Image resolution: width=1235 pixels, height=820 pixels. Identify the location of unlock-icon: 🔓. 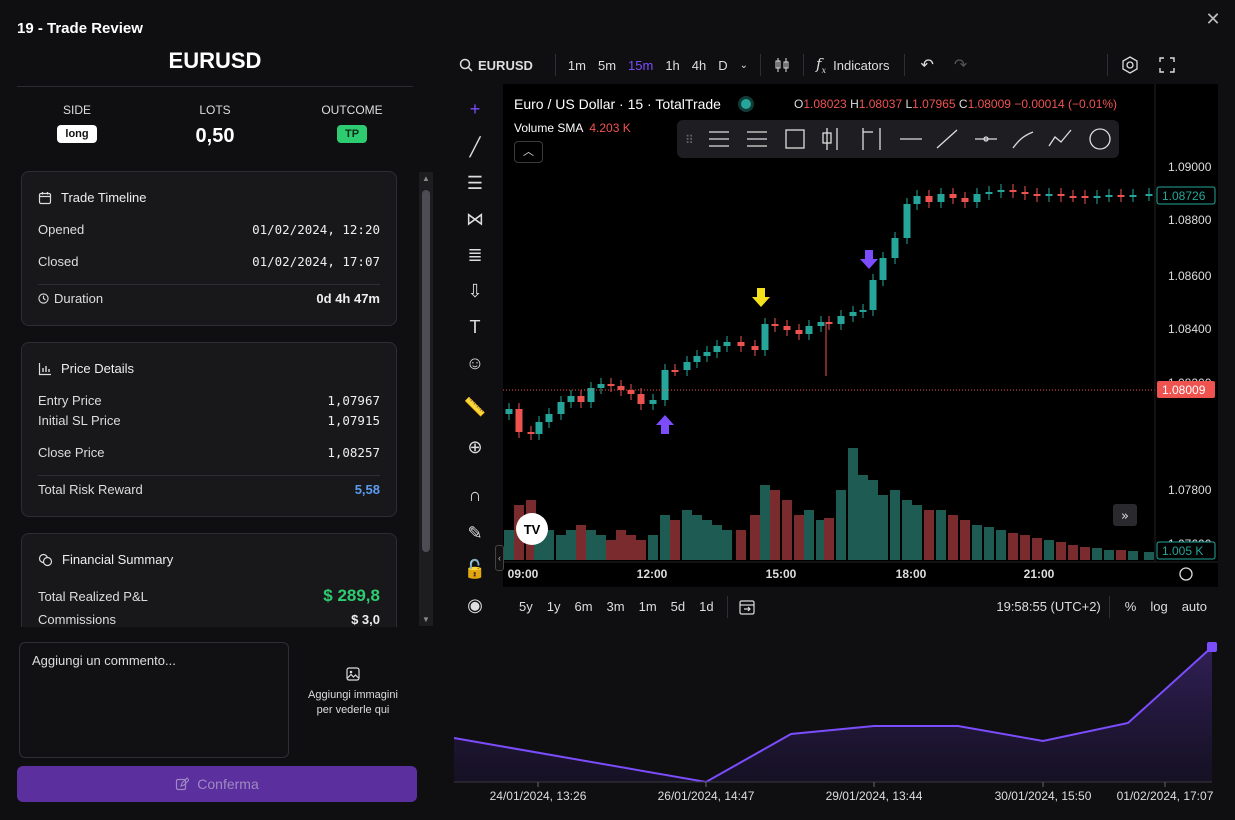
(475, 569).